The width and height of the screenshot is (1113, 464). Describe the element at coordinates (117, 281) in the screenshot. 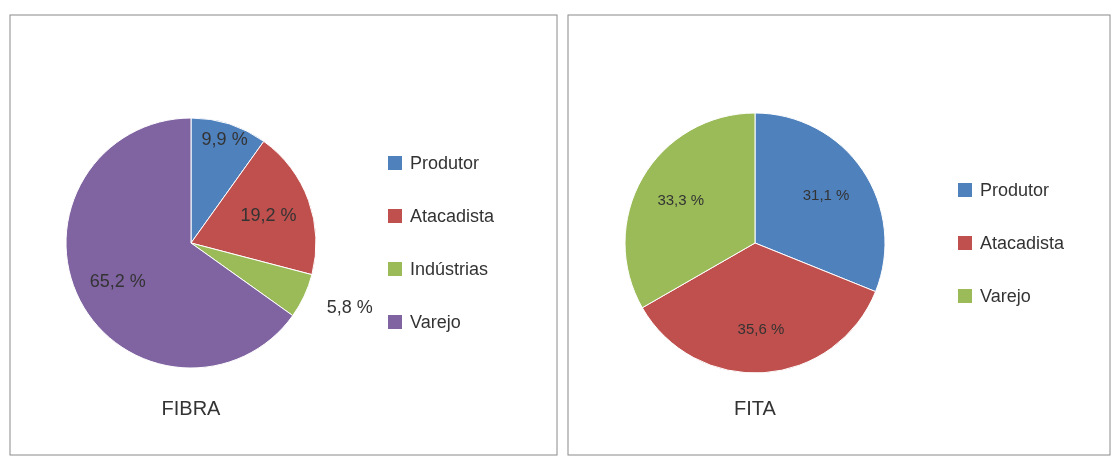

I see `data-label: 65,2 %` at that location.